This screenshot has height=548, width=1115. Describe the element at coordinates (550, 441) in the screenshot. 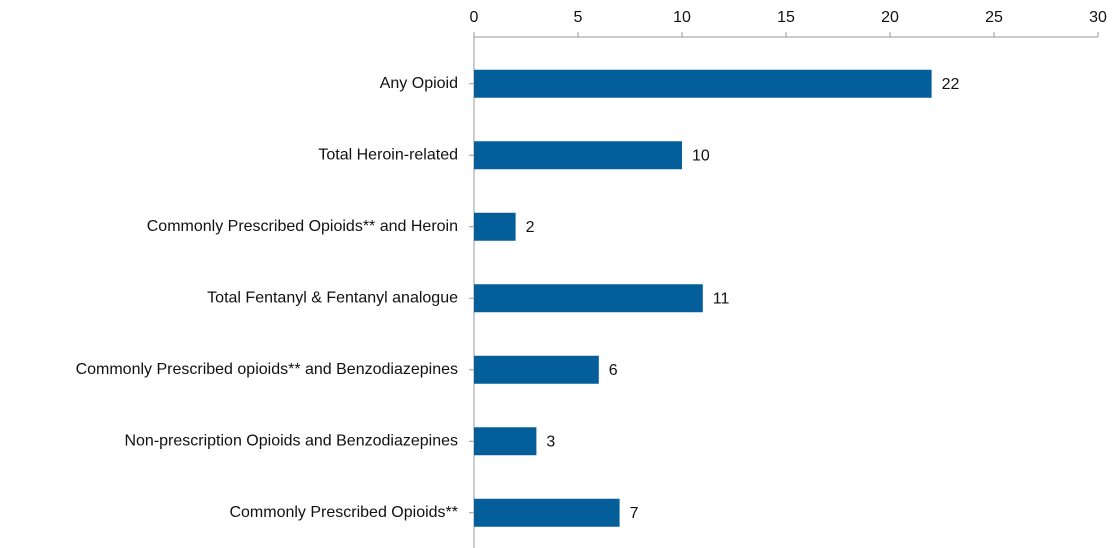

I see `data-label: 3` at that location.